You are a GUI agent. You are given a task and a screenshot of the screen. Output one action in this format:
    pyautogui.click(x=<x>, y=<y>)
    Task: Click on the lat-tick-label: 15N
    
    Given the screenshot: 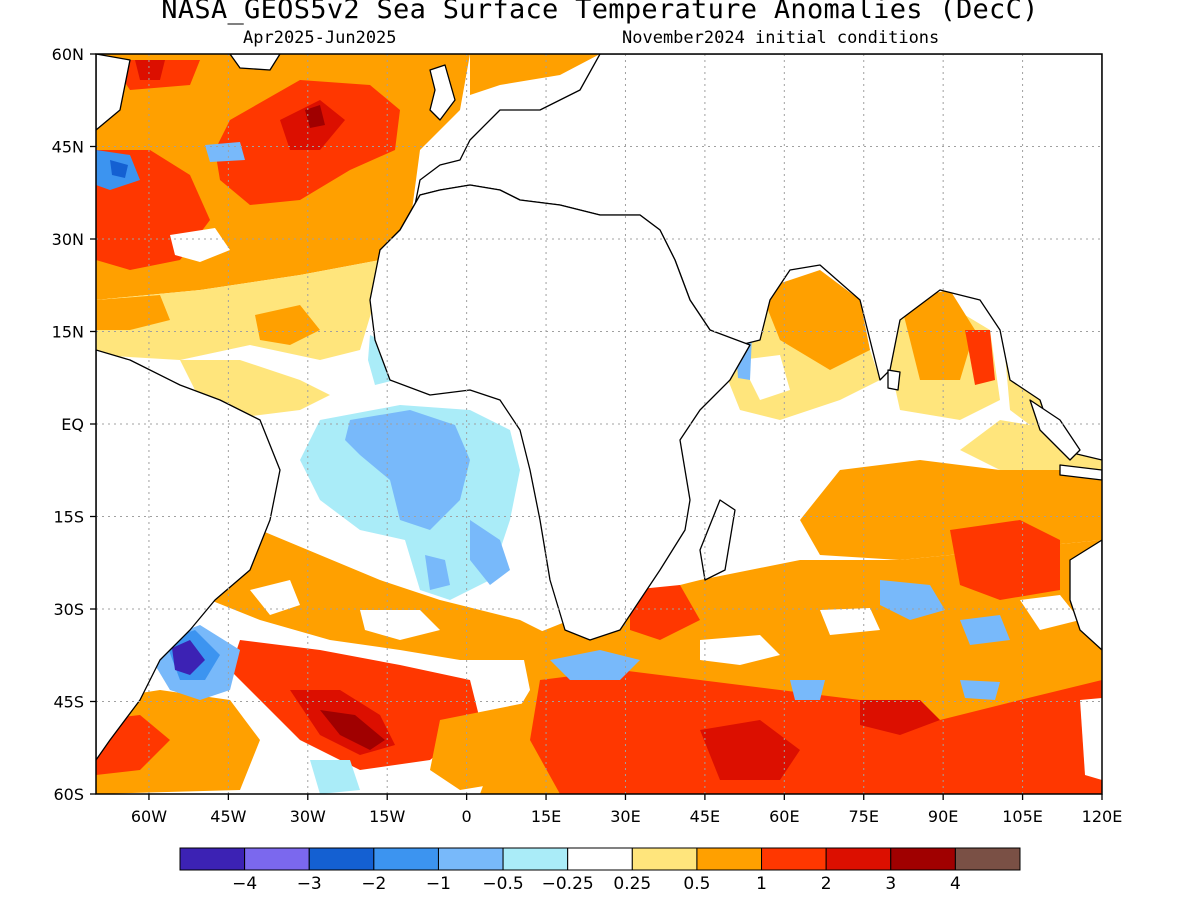 What is the action you would take?
    pyautogui.click(x=68, y=332)
    